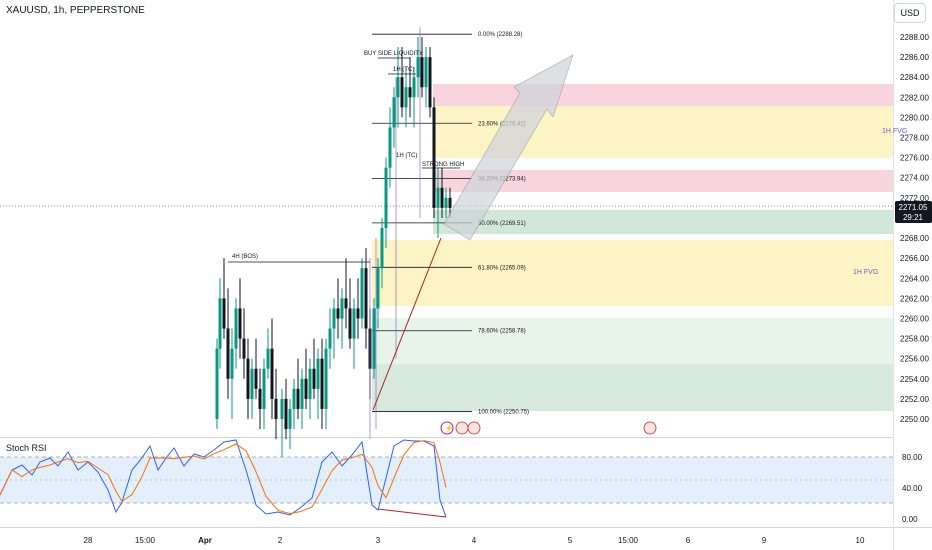 Image resolution: width=932 pixels, height=550 pixels. What do you see at coordinates (914, 258) in the screenshot?
I see `price-axis-label: 2266.00` at bounding box center [914, 258].